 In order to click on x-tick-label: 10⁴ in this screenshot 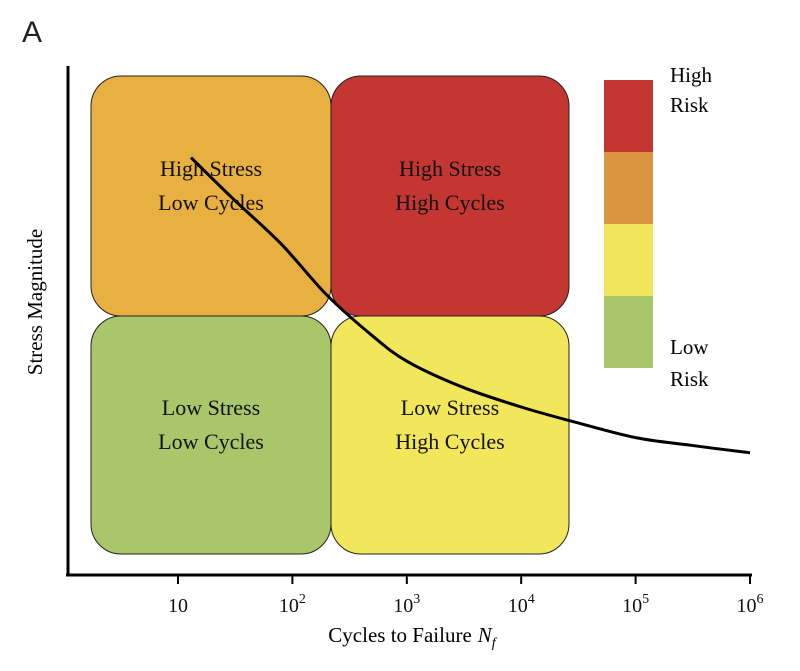, I will do `click(521, 604)`.